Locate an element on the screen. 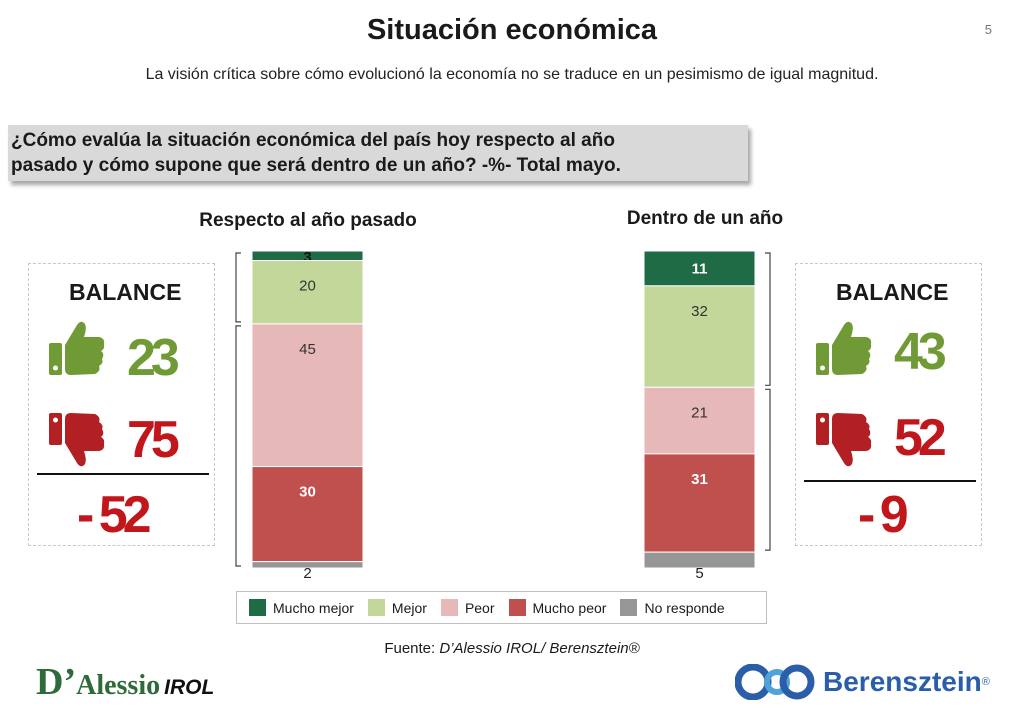 This screenshot has height=724, width=1024. balance-label-left: BALANCE is located at coordinates (125, 292).